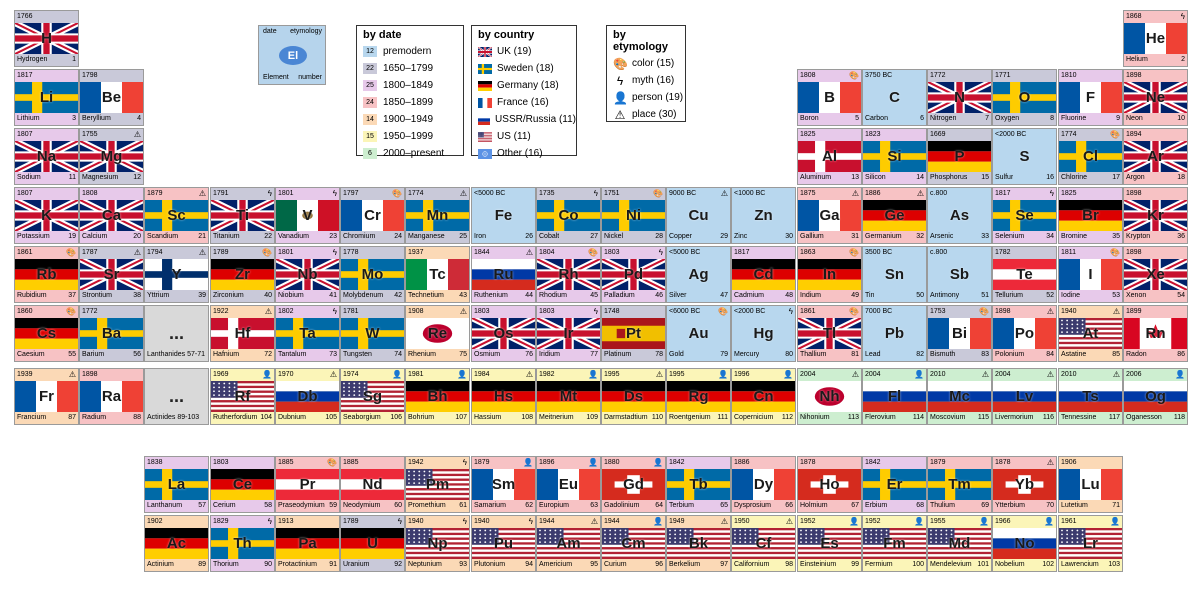  I want to click on element-date: 1825, so click(1069, 193).